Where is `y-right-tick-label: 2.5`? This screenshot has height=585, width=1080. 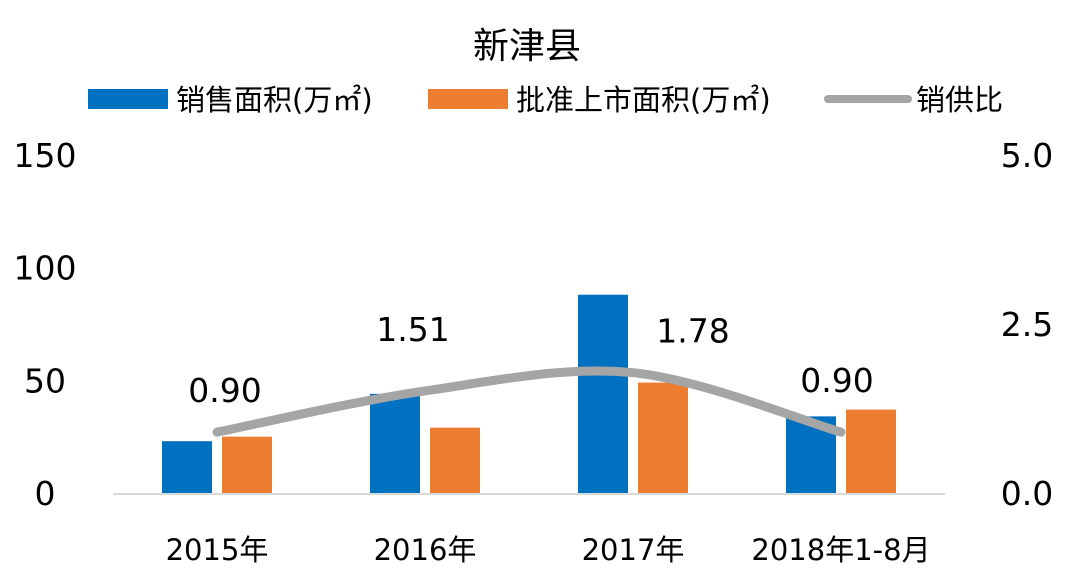
y-right-tick-label: 2.5 is located at coordinates (1027, 324).